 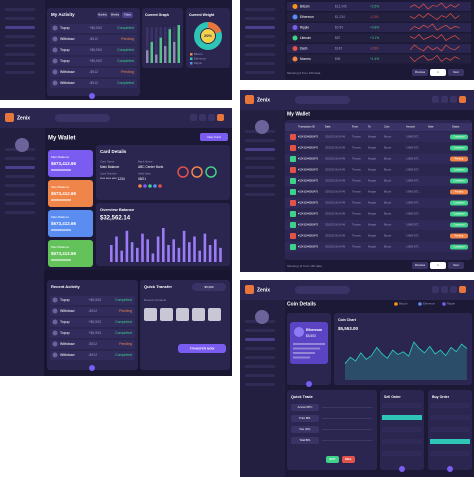 I want to click on page-title: My Wallet, so click(x=298, y=114).